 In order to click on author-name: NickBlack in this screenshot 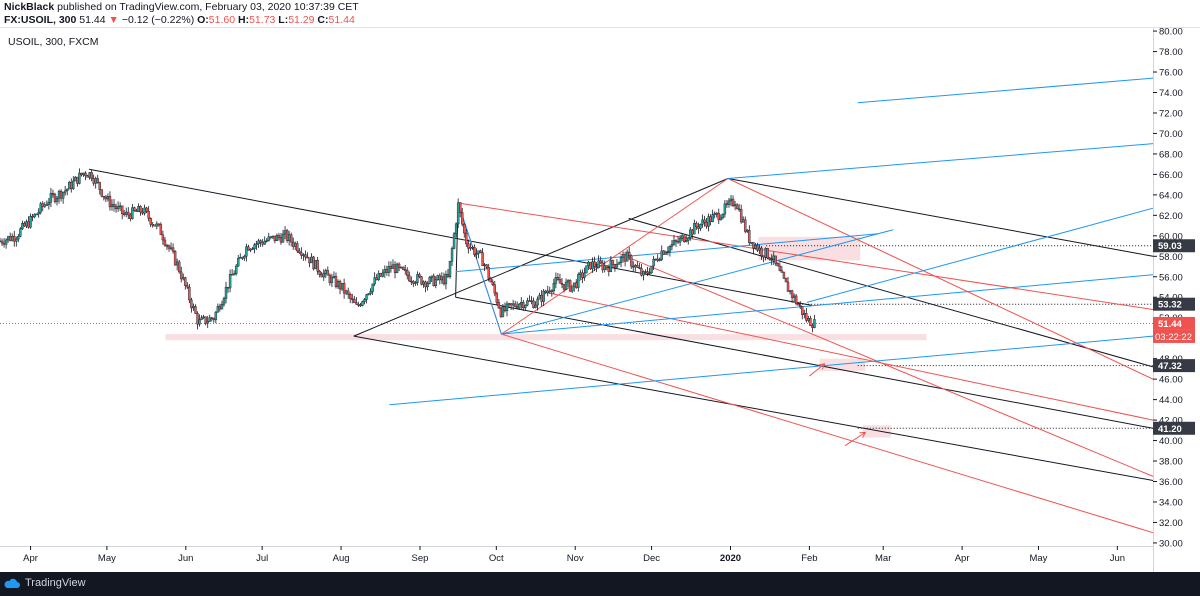, I will do `click(29, 7)`.